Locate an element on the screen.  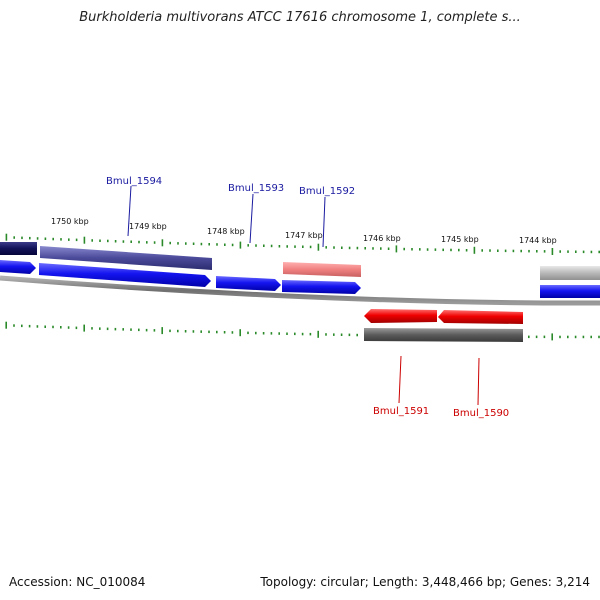
ruler-label: 1745 kbp is located at coordinates (460, 239).